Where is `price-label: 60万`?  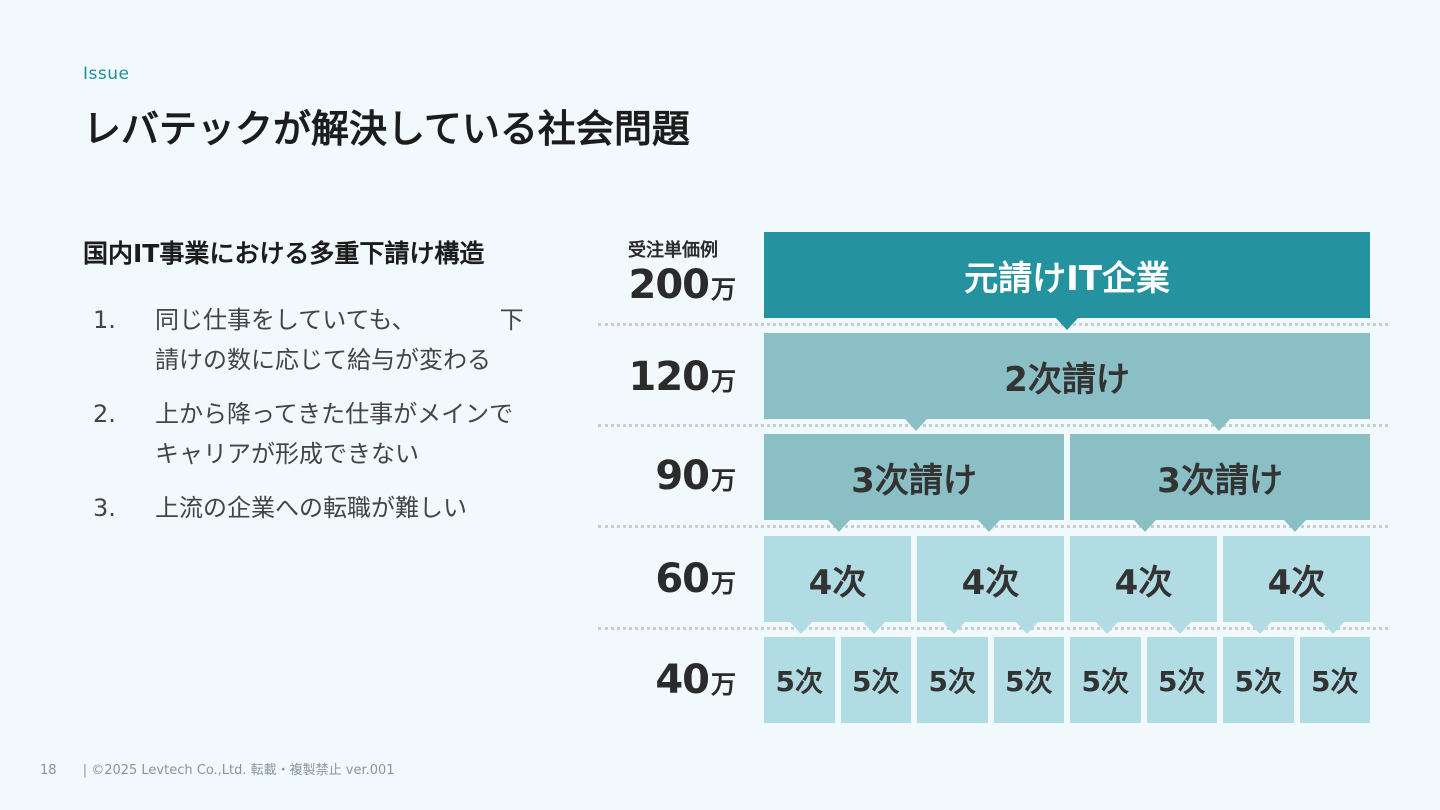 price-label: 60万 is located at coordinates (663, 579).